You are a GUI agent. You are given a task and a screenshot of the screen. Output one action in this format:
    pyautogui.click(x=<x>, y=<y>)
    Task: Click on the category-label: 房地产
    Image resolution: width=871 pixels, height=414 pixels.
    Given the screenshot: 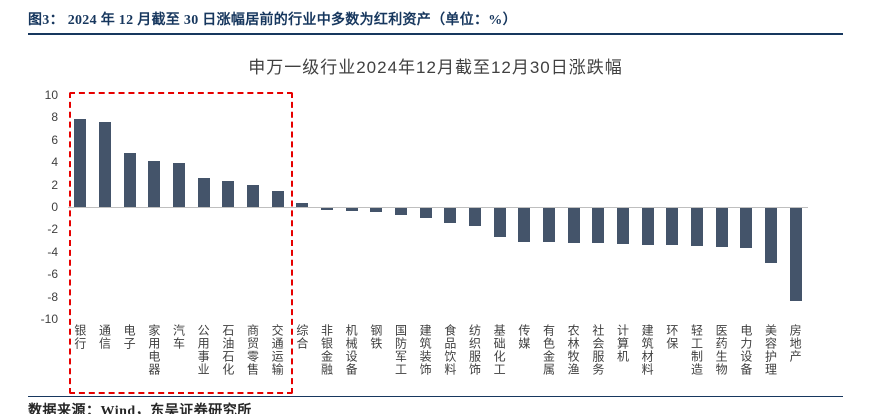 What is the action you would take?
    pyautogui.click(x=795, y=343)
    